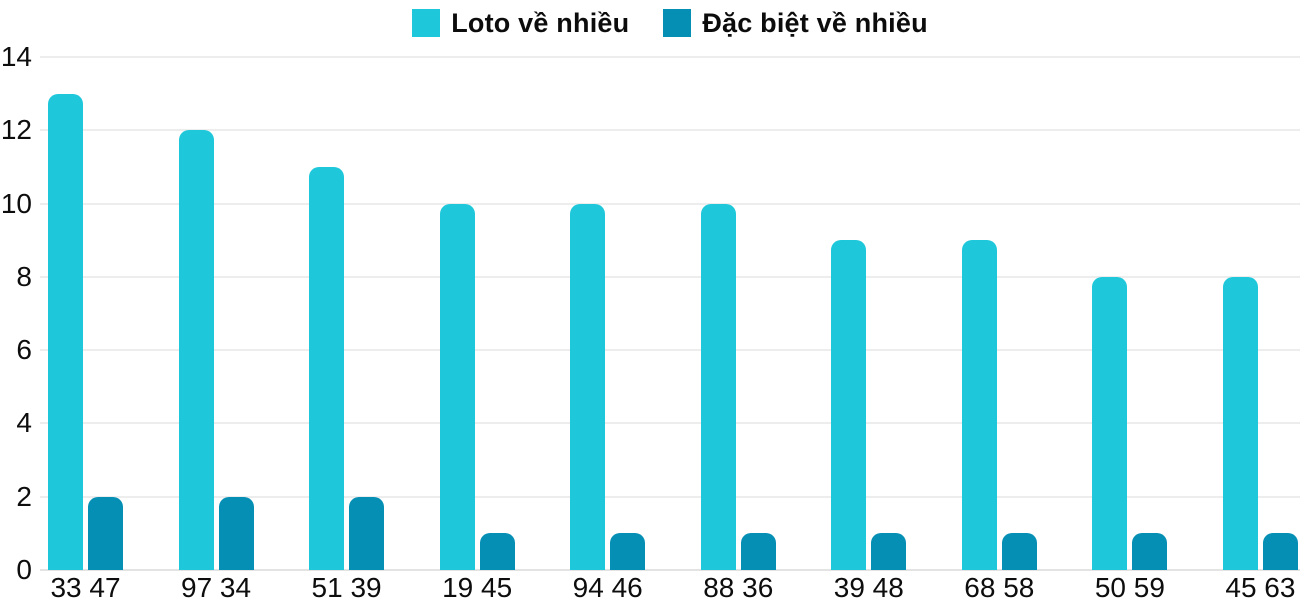 This screenshot has width=1300, height=600. What do you see at coordinates (738, 586) in the screenshot?
I see `x-axis-category-label: 88 36` at bounding box center [738, 586].